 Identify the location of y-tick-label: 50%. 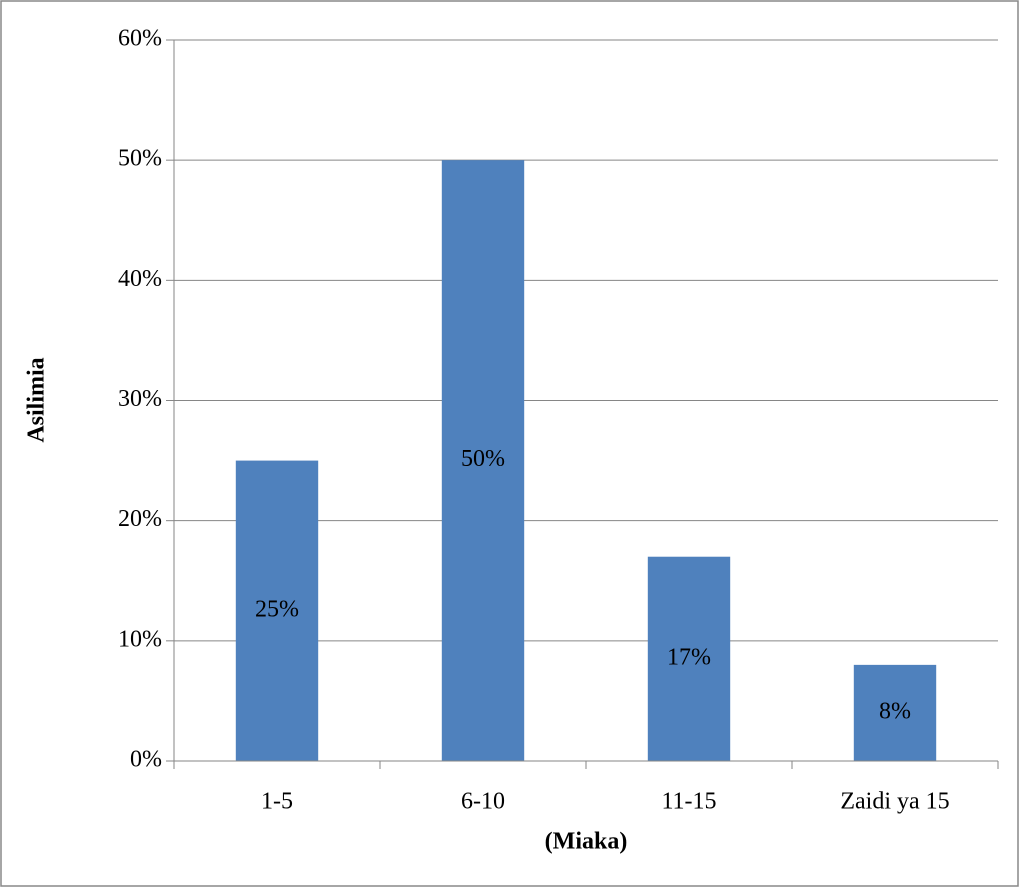
(140, 159).